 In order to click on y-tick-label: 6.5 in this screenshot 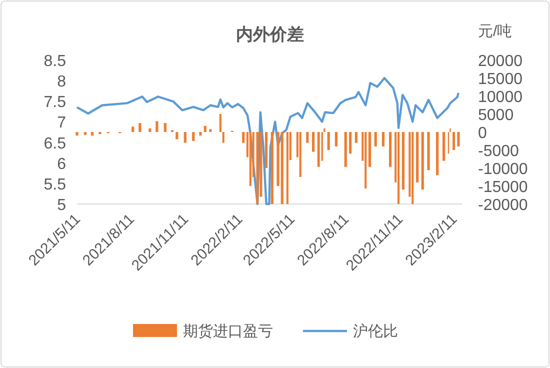, I will do `click(55, 143)`.